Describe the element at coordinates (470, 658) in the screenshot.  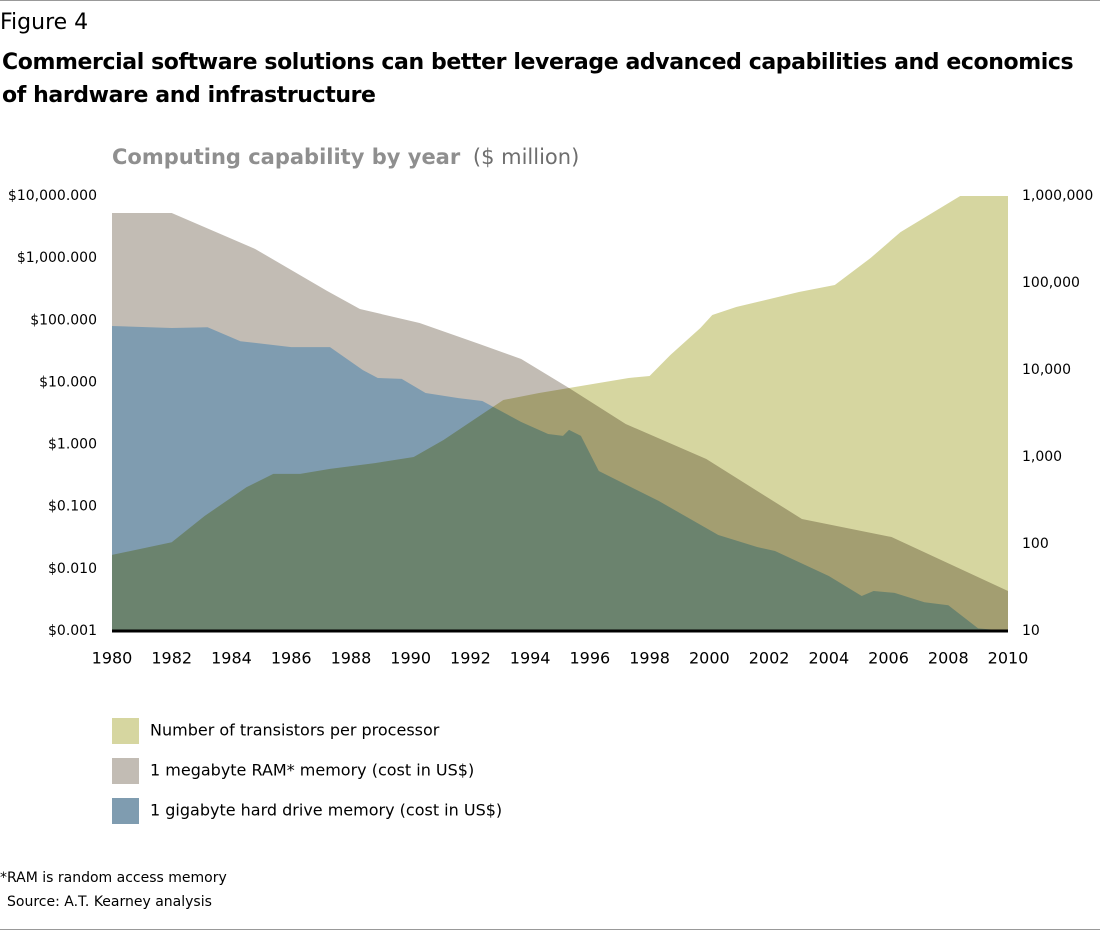
I see `x-tick-label: 1992` at that location.